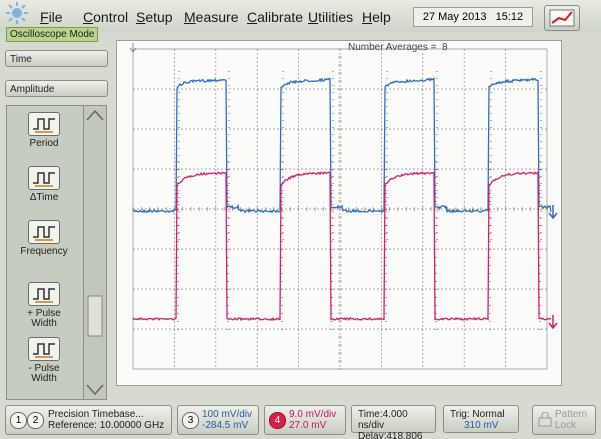 Image resolution: width=601 pixels, height=439 pixels. What do you see at coordinates (154, 17) in the screenshot?
I see `menu-item: Setup` at bounding box center [154, 17].